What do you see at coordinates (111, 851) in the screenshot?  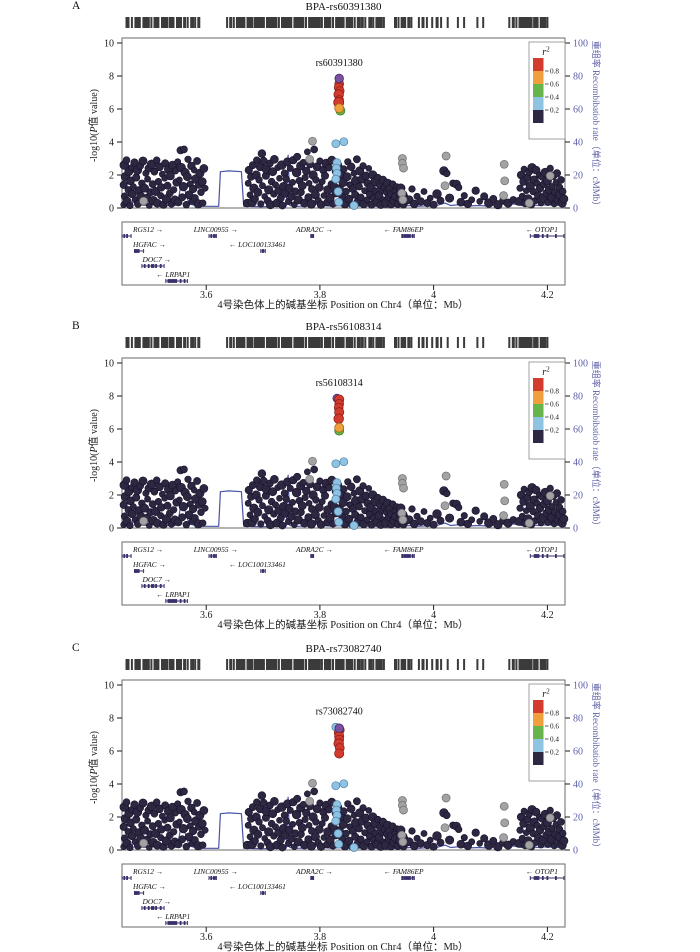 I see `y-left-tick-label: 0` at bounding box center [111, 851].